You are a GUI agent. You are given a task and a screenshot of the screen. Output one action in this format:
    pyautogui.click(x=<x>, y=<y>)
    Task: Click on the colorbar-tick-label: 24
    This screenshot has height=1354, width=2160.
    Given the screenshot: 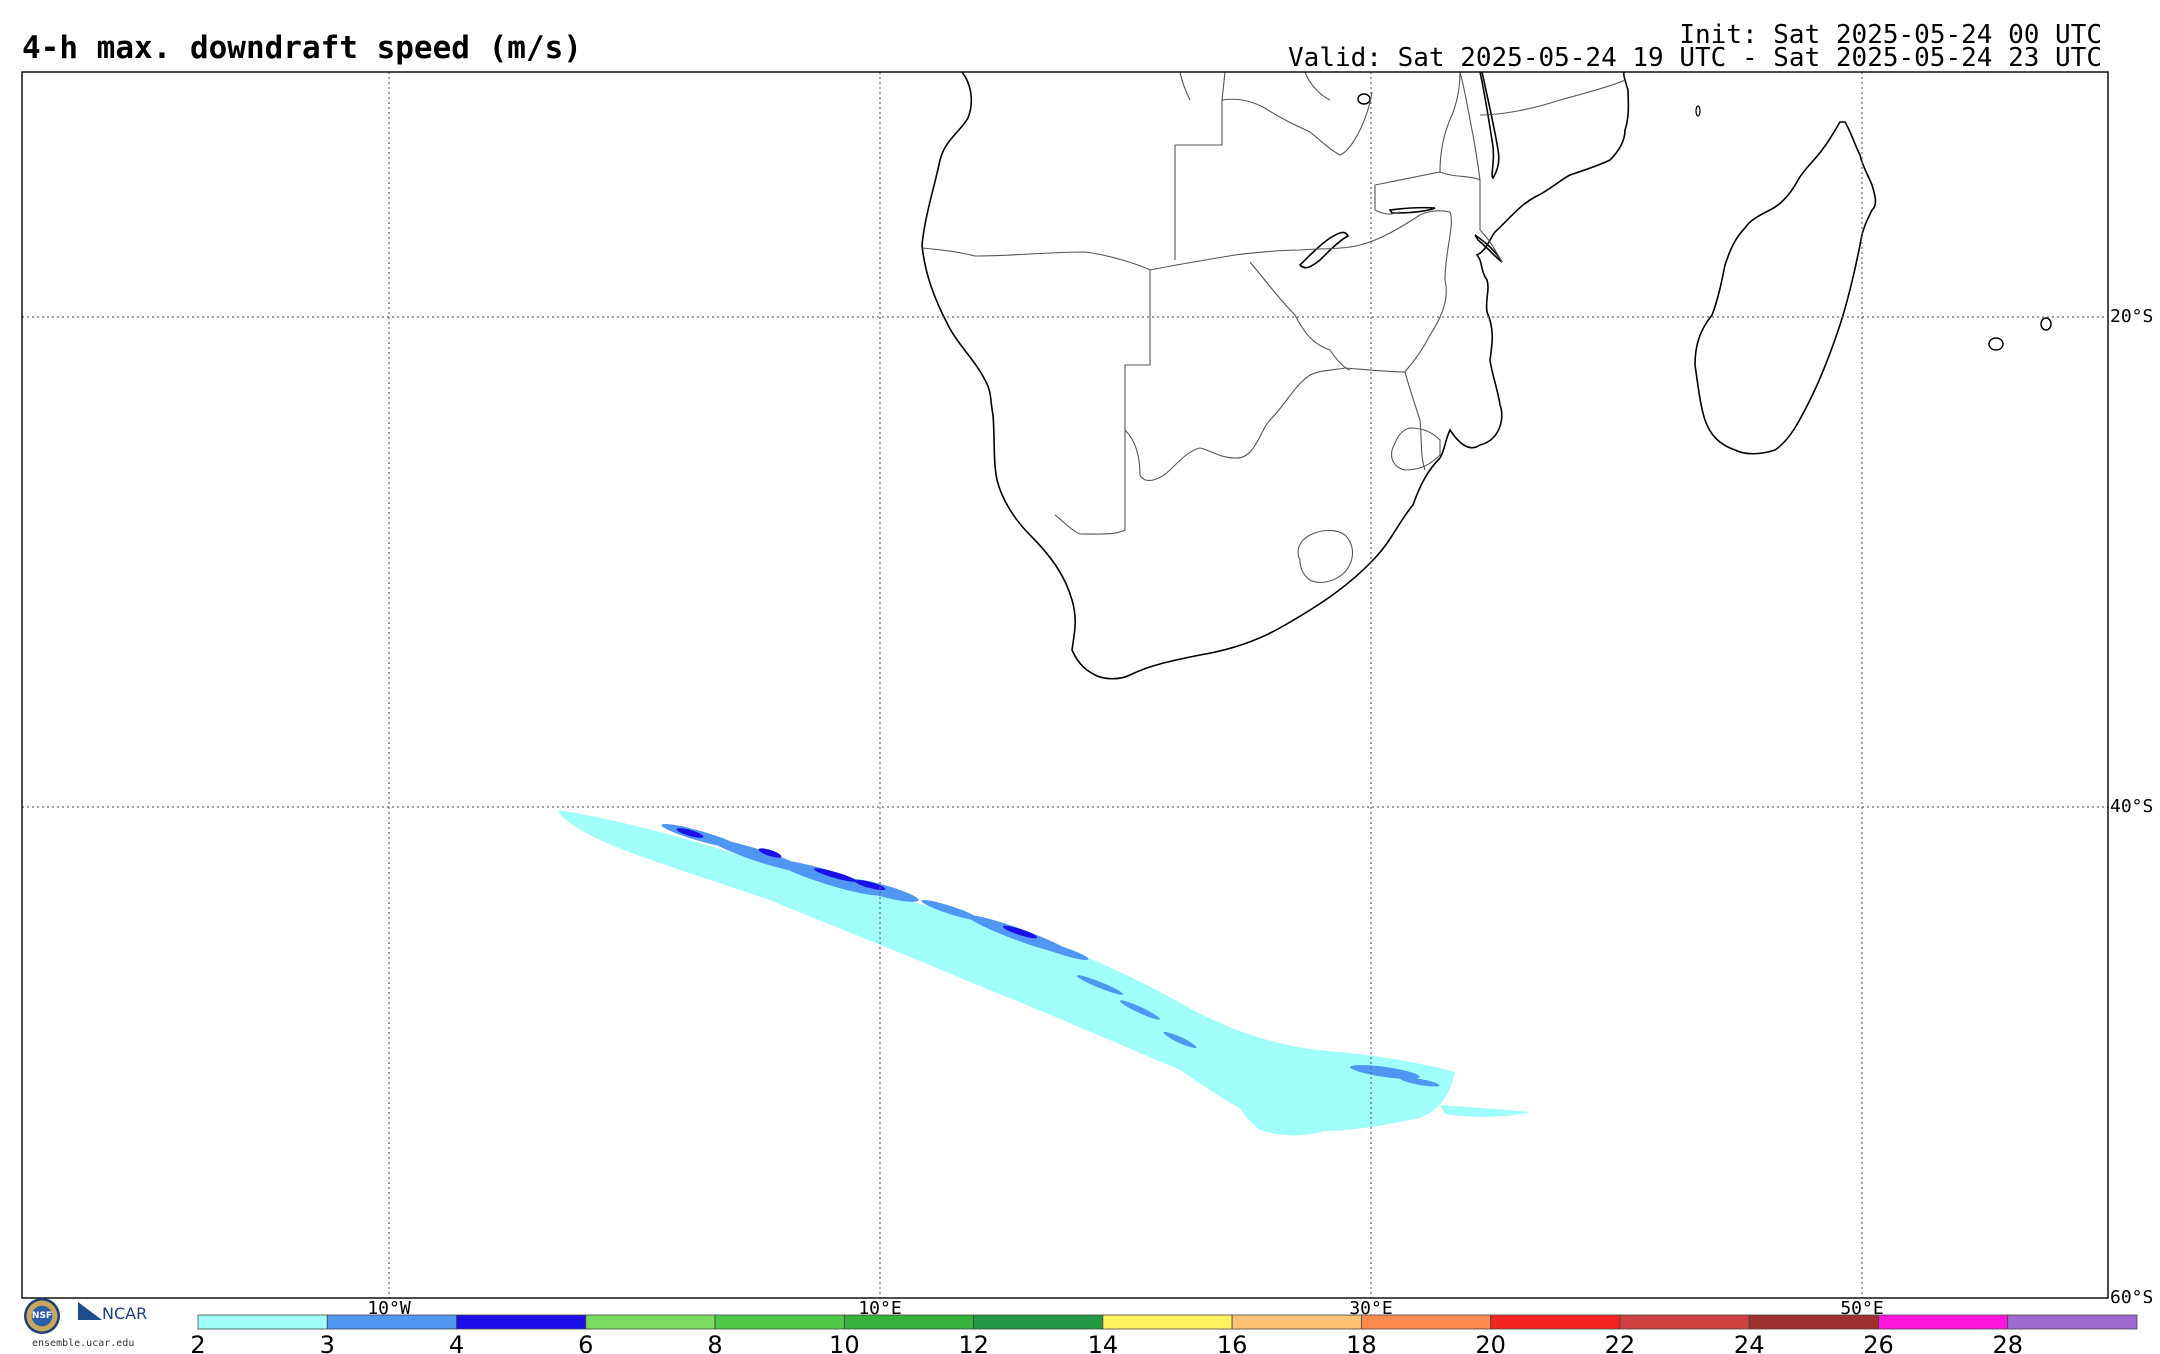 What is the action you would take?
    pyautogui.click(x=1749, y=1342)
    